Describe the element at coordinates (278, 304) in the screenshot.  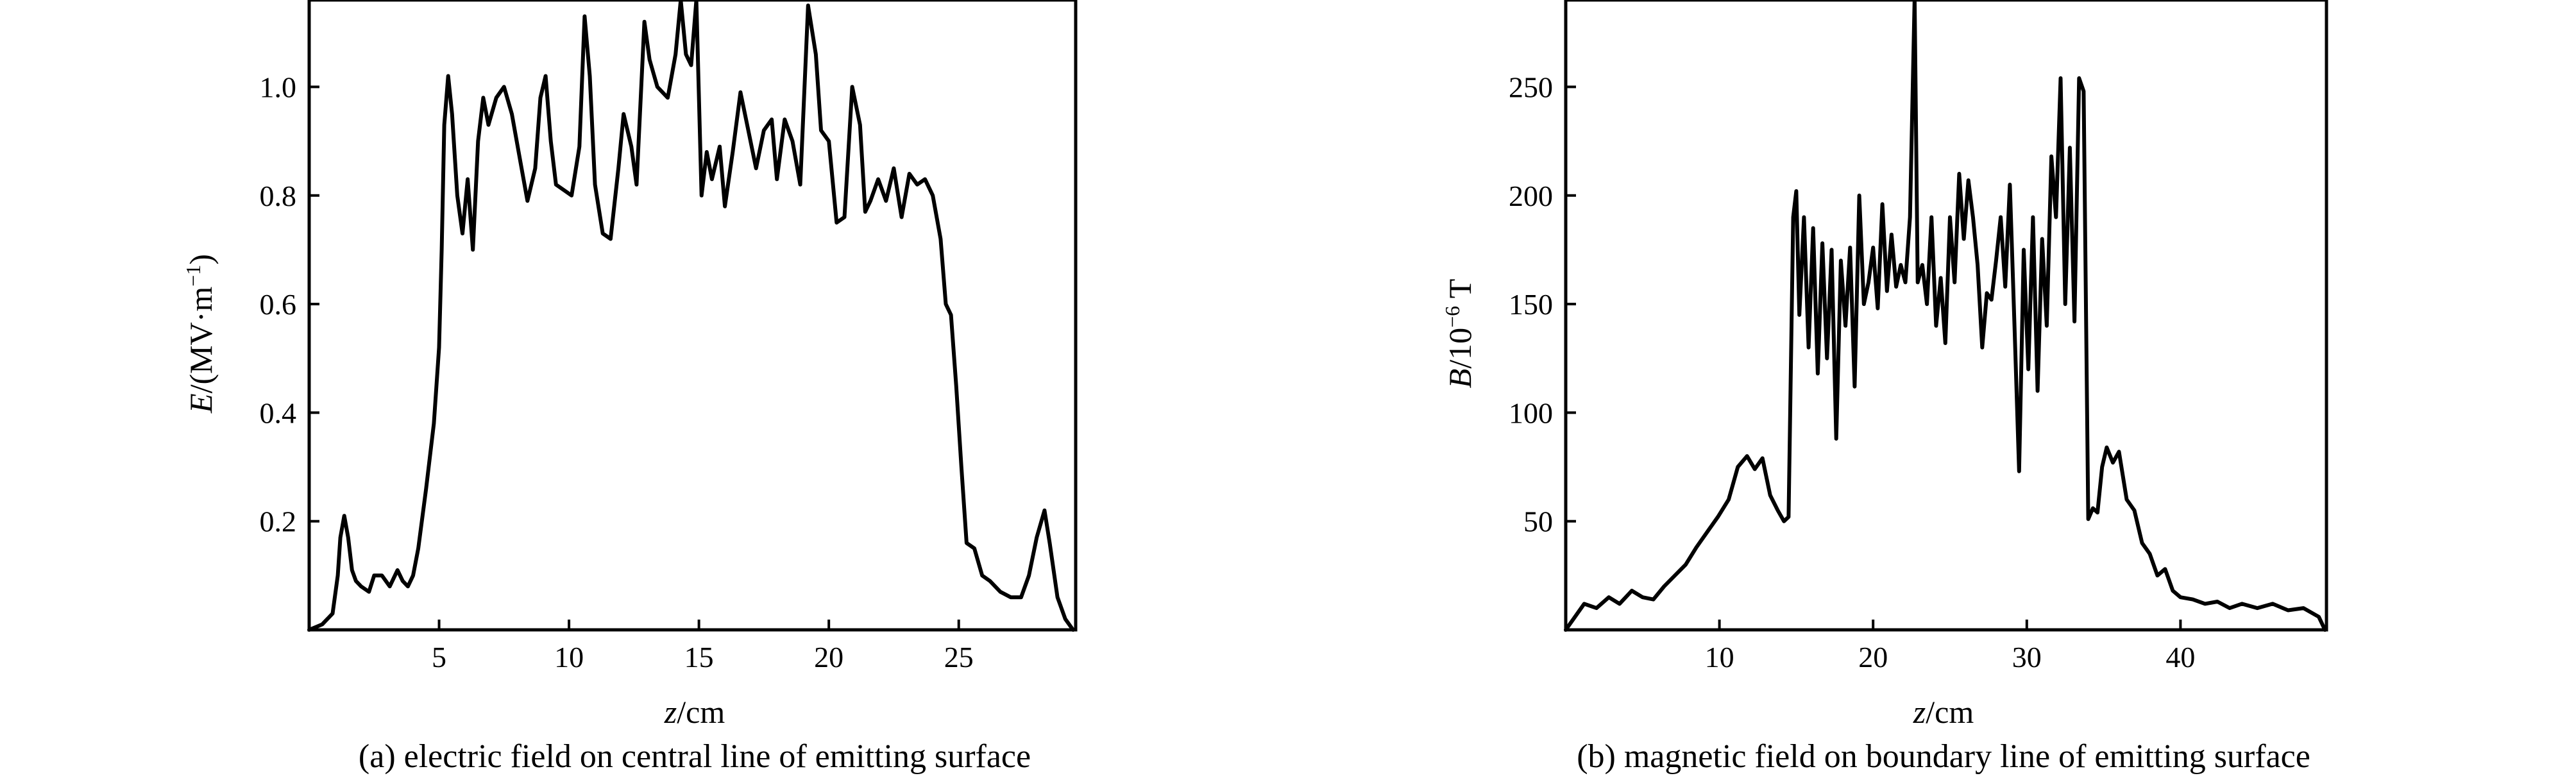
I see `panel-a-y-tick-label: 0.6` at that location.